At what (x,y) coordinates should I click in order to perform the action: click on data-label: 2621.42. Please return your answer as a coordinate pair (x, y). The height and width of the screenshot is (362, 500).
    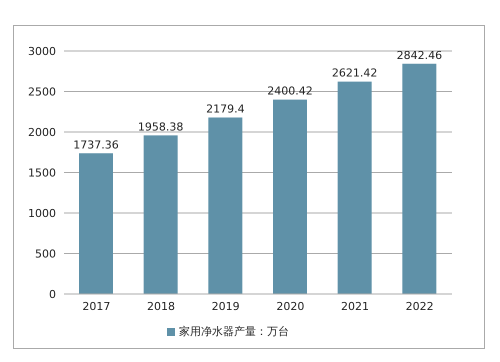
    Looking at the image, I should click on (355, 73).